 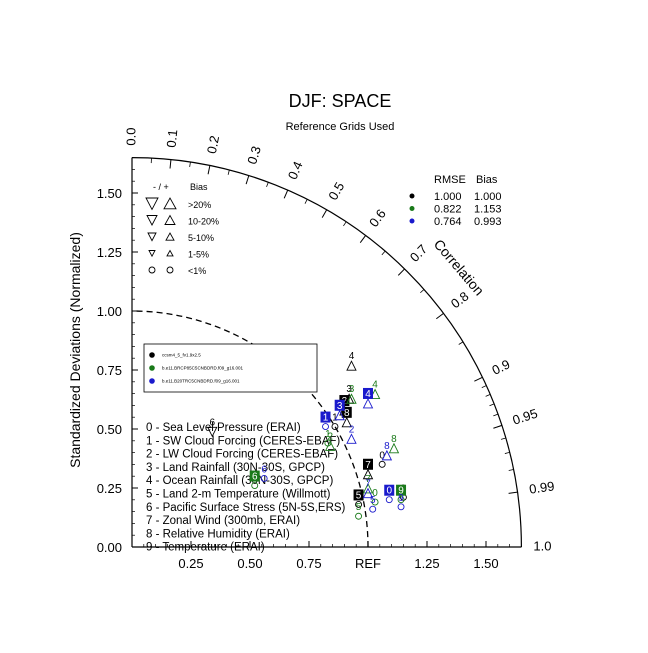 What do you see at coordinates (75, 350) in the screenshot?
I see `y-axis-label: Standardized Deviations (Normalized)` at bounding box center [75, 350].